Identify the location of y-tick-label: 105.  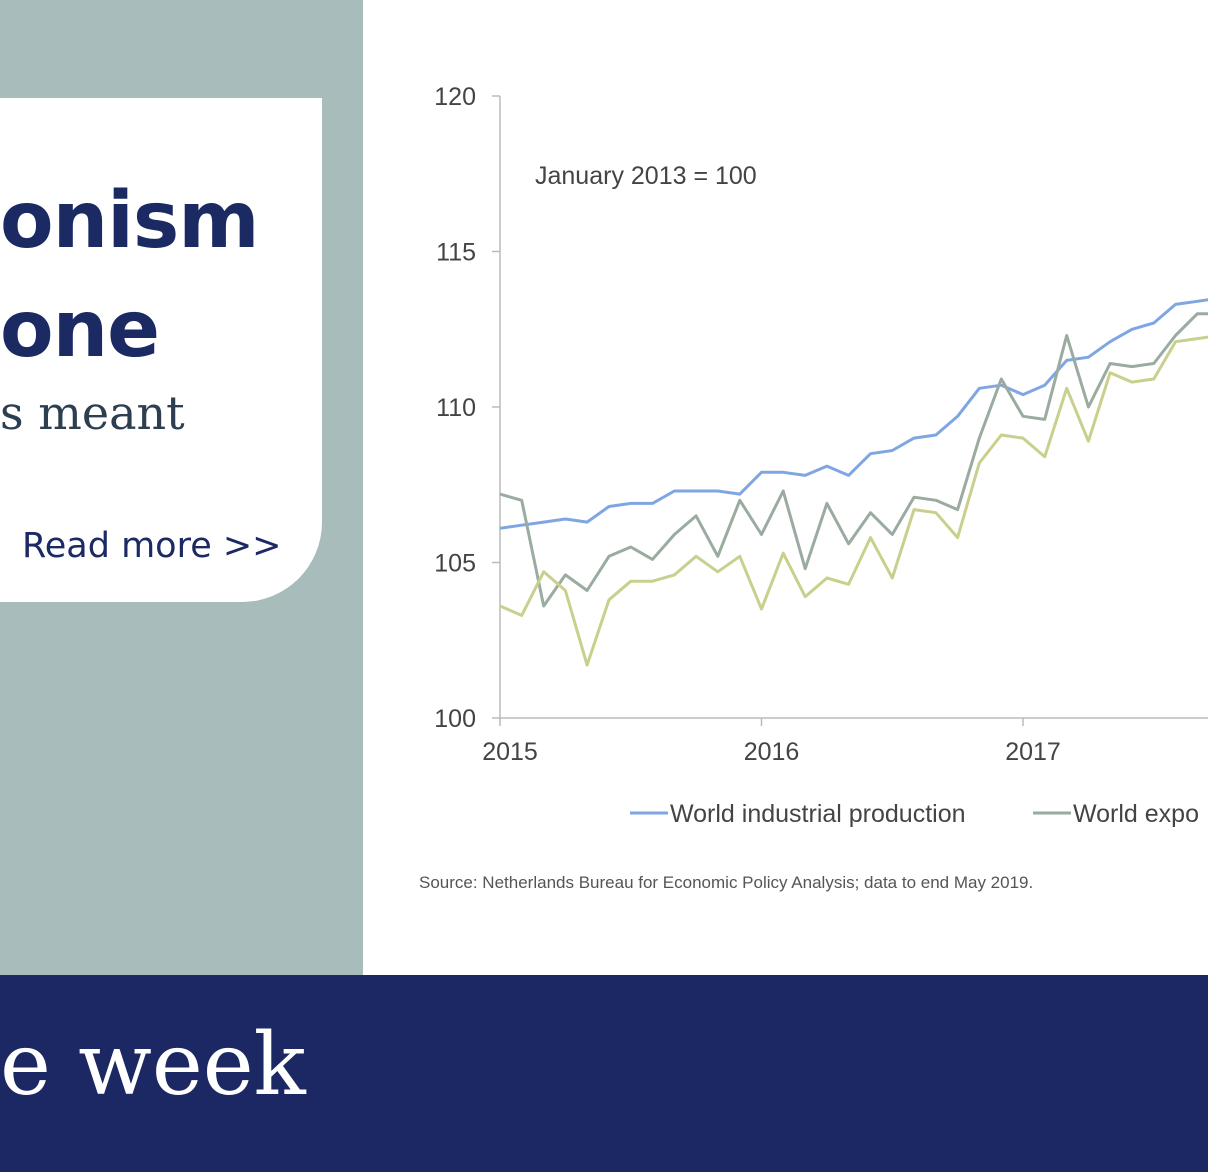
(455, 564).